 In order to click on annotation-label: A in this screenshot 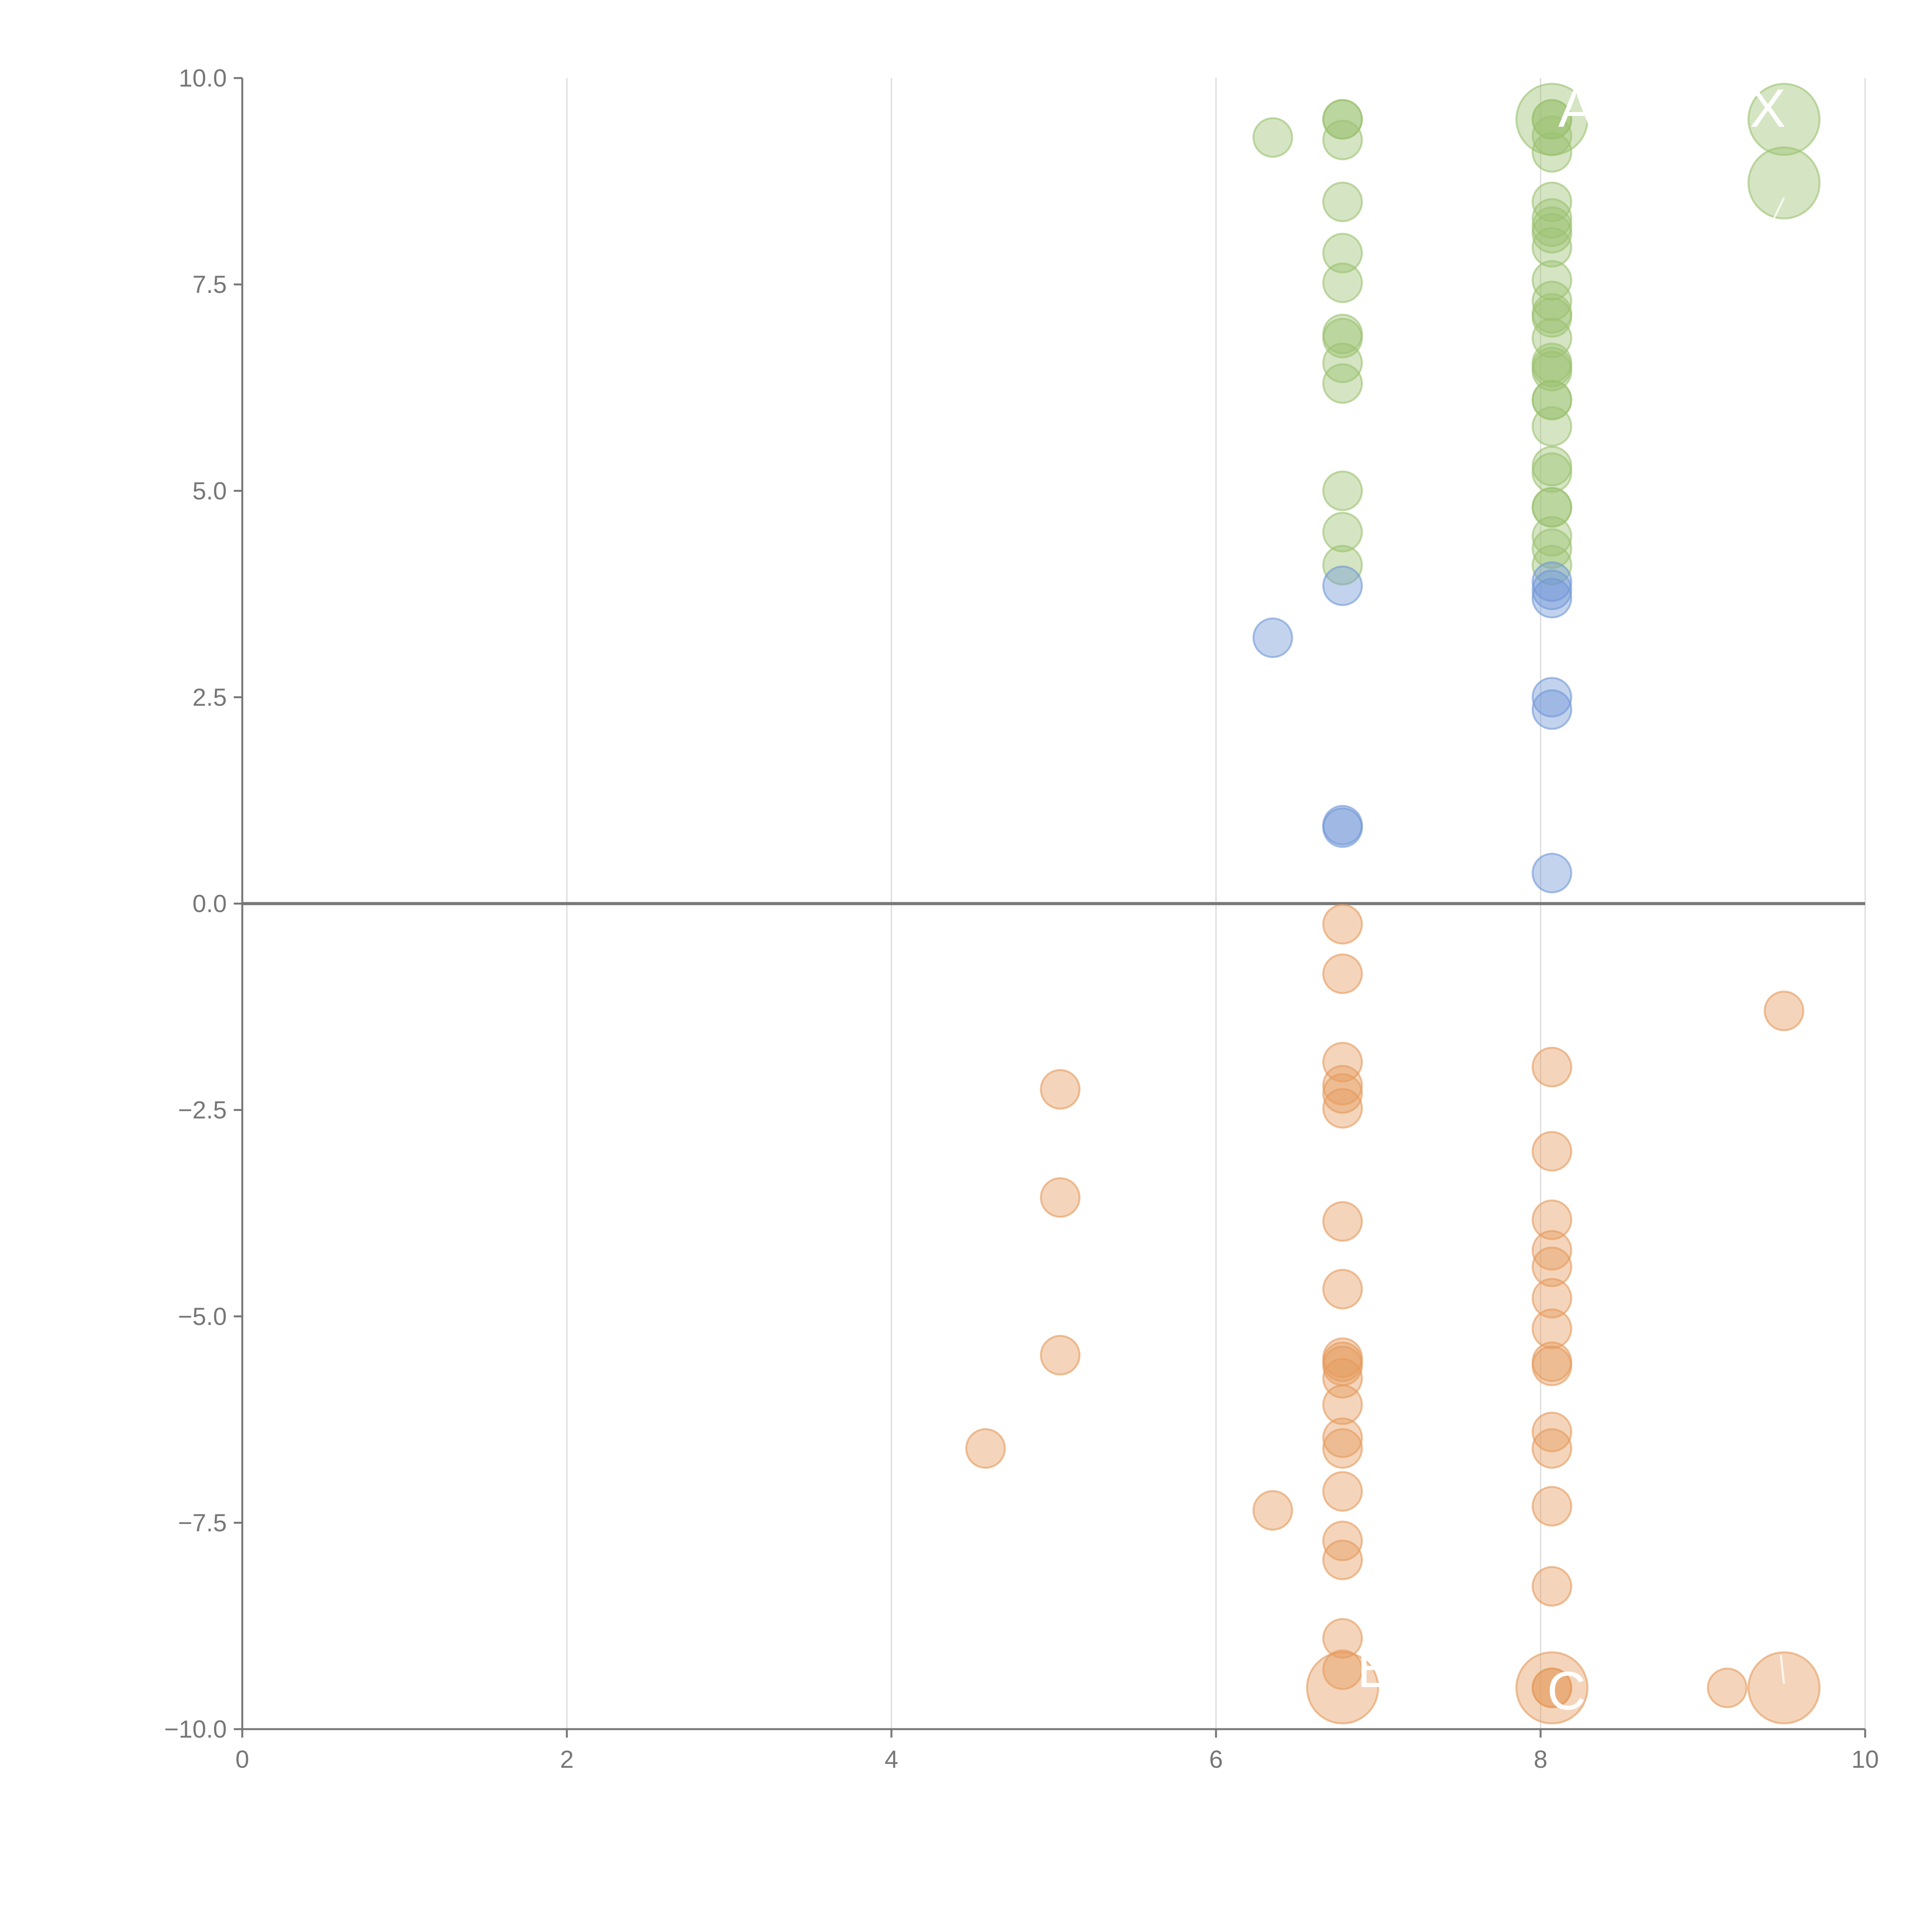, I will do `click(1576, 108)`.